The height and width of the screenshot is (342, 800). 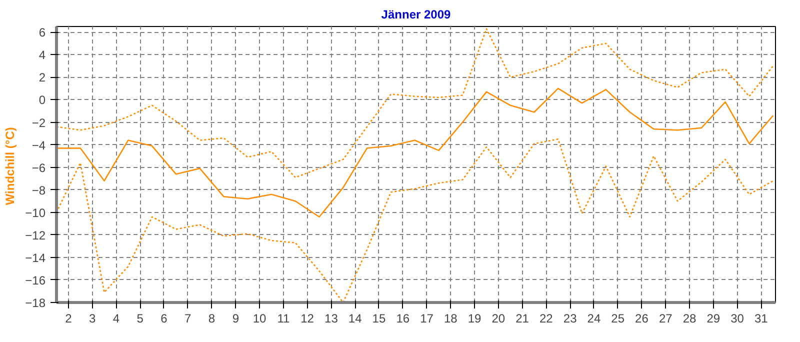 What do you see at coordinates (42, 33) in the screenshot?
I see `y-tick-label: 6` at bounding box center [42, 33].